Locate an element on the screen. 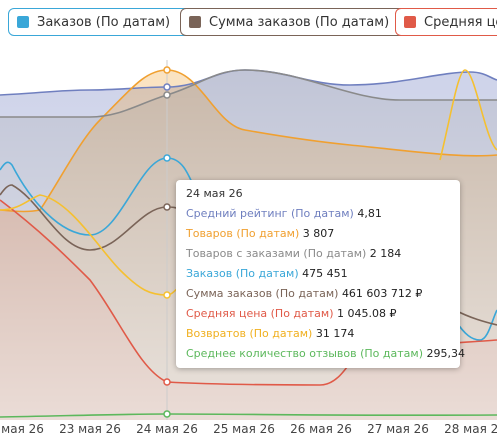 This screenshot has height=443, width=497. x-tick-label: 22 мая 26 is located at coordinates (22, 429).